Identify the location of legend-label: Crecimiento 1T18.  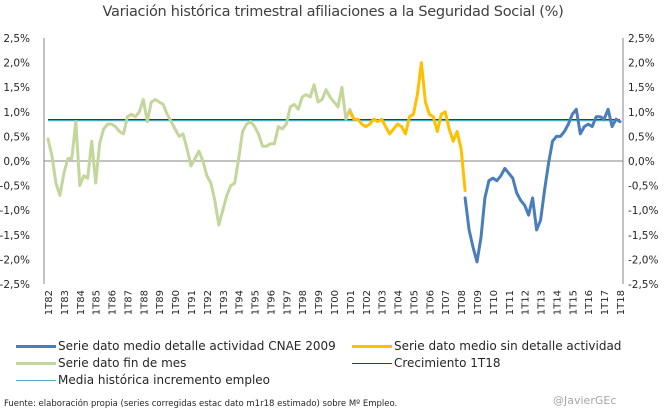
(447, 363).